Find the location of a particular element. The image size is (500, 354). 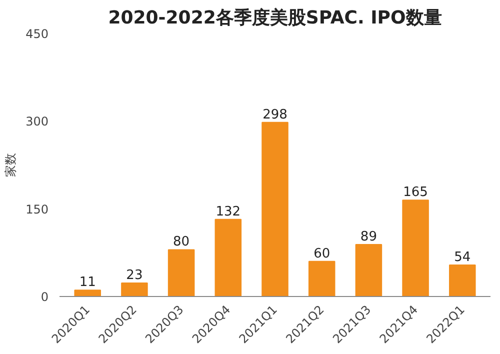

data-label: 165 is located at coordinates (415, 192).